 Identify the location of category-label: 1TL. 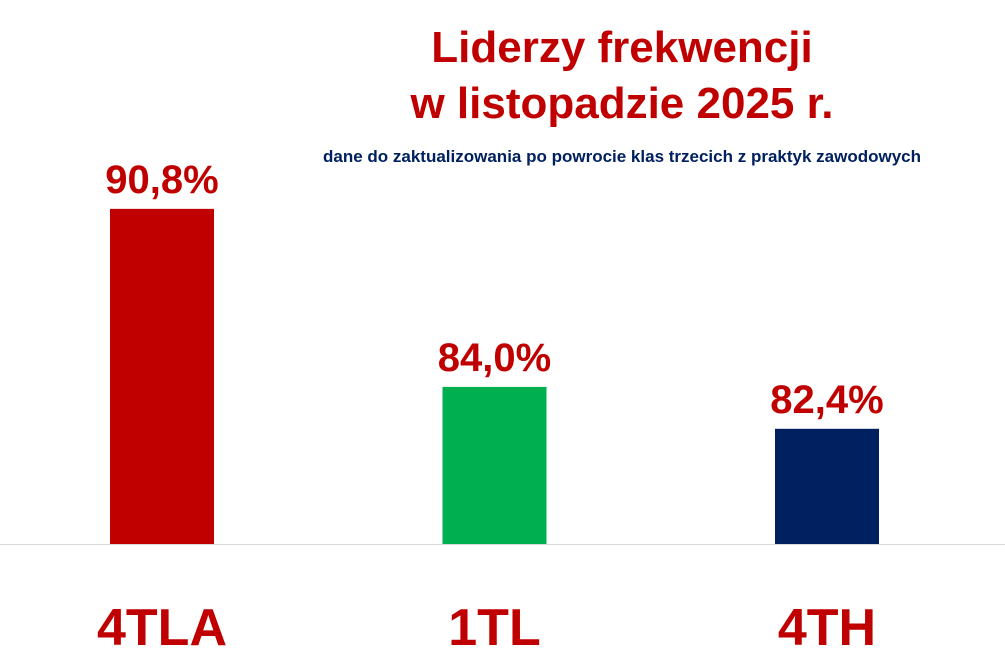
(494, 628).